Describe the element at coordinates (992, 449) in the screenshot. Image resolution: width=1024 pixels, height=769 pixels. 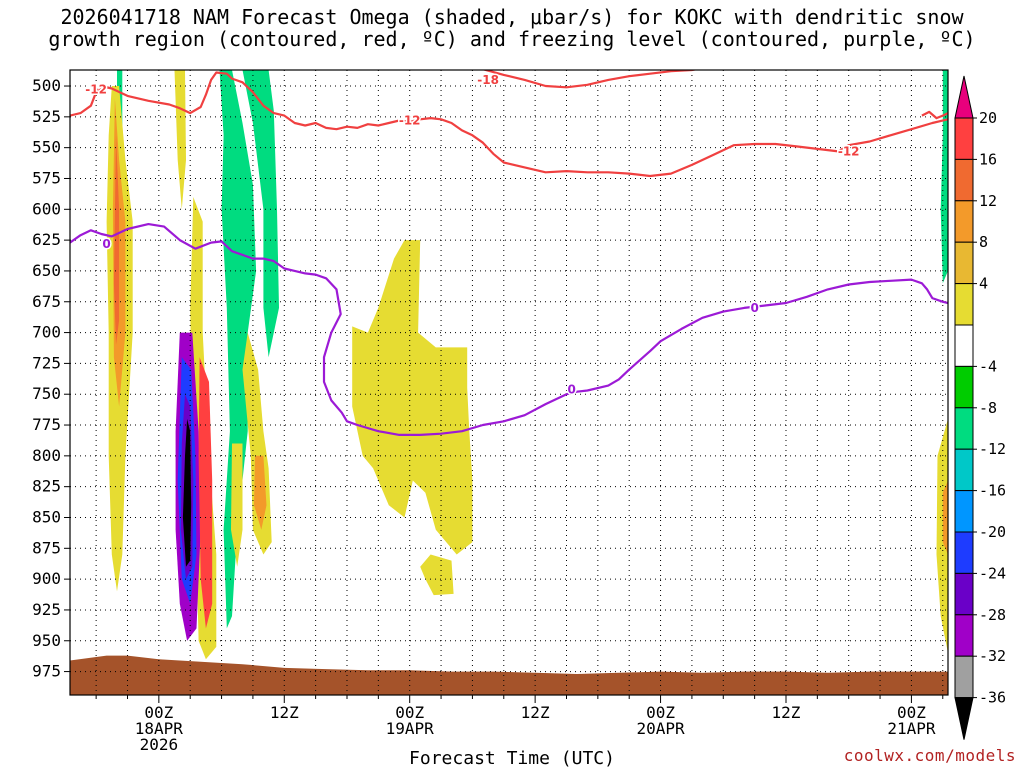
I see `colorbar-label-7: -12` at that location.